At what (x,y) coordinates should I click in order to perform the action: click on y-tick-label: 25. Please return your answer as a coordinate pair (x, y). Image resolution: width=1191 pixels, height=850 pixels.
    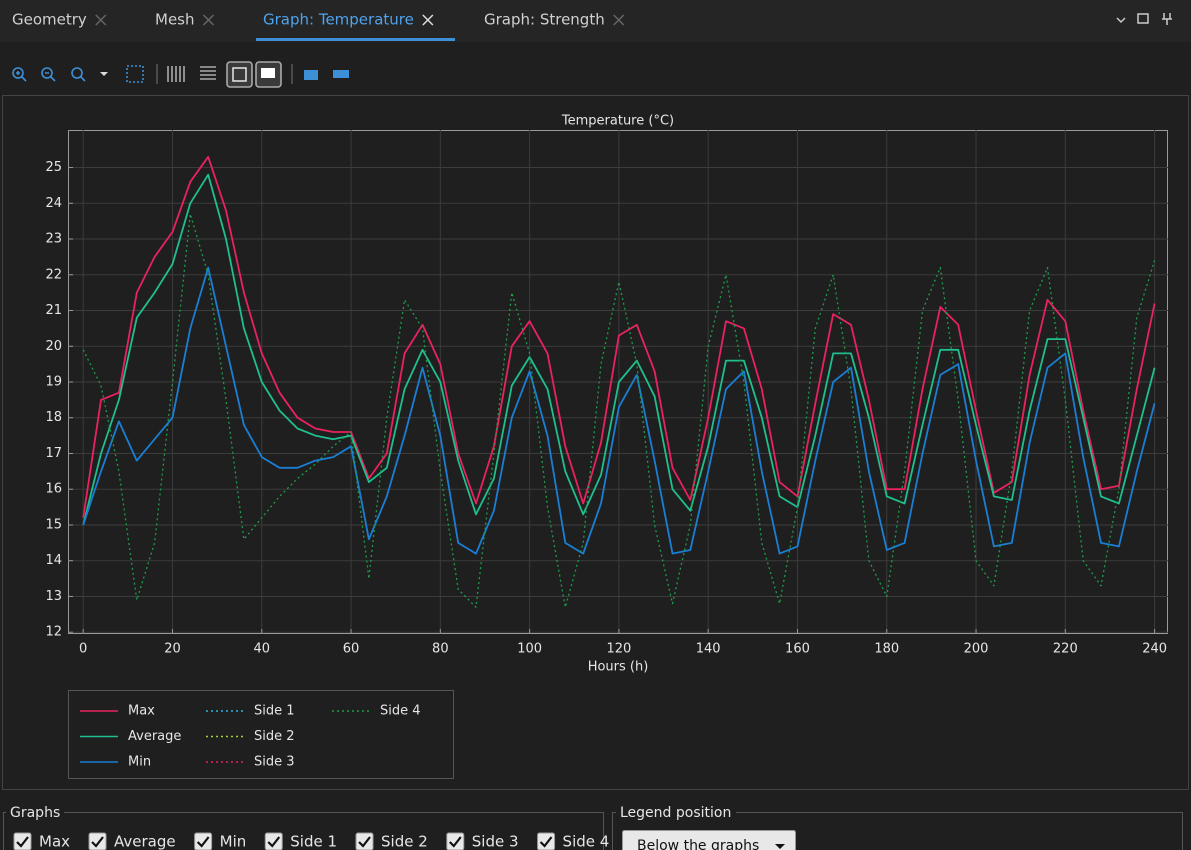
    Looking at the image, I should click on (53, 167).